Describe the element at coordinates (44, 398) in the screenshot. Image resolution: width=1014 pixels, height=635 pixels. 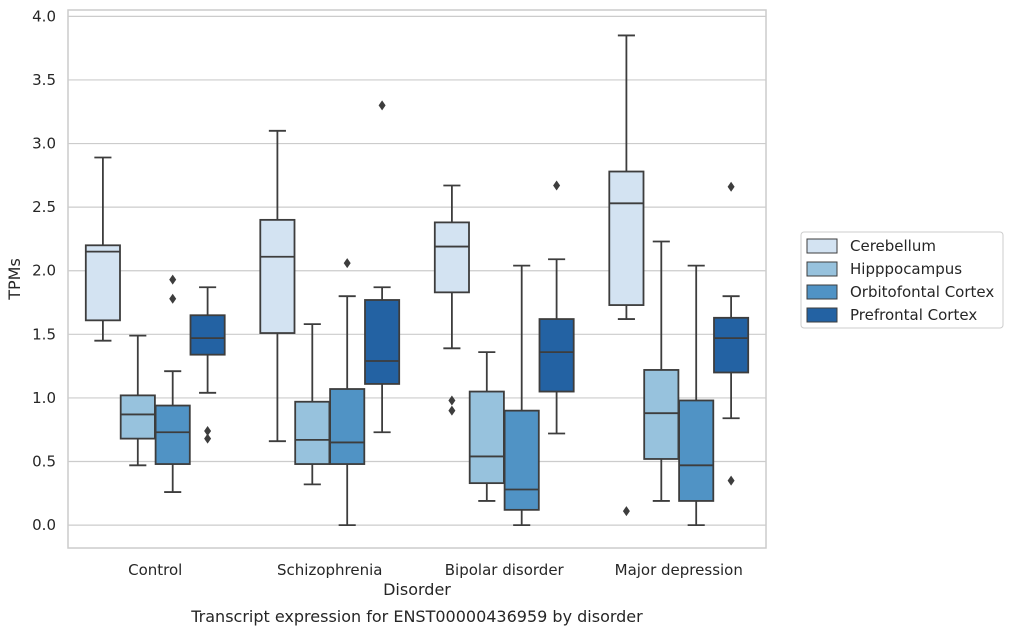
I see `y-tick-label: 1.0` at that location.